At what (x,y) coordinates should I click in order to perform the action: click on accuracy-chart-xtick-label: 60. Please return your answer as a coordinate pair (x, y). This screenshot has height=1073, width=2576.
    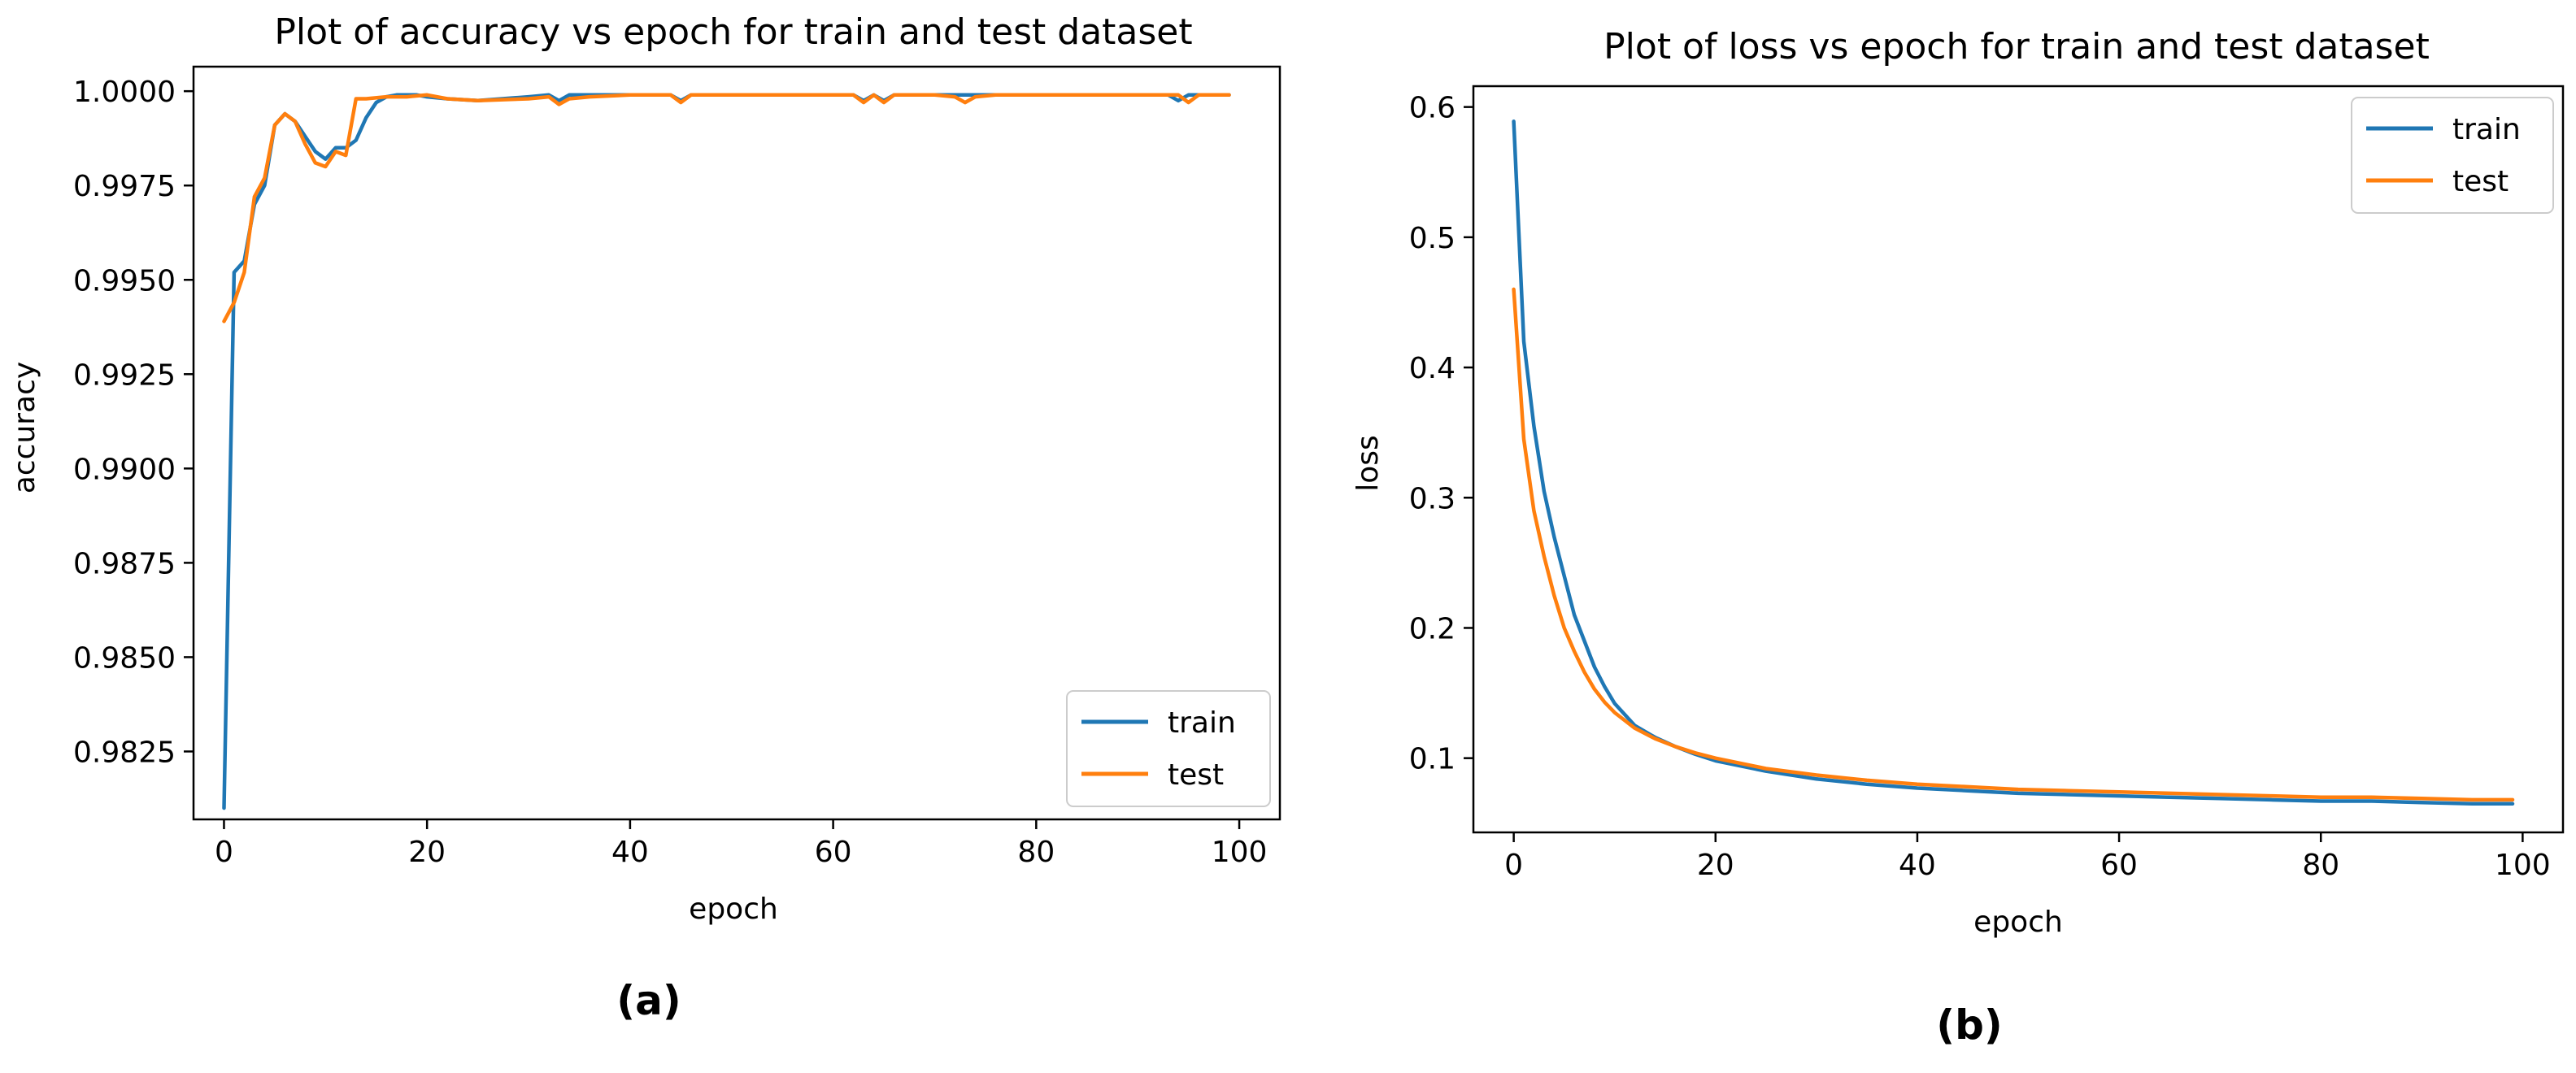
    Looking at the image, I should click on (834, 852).